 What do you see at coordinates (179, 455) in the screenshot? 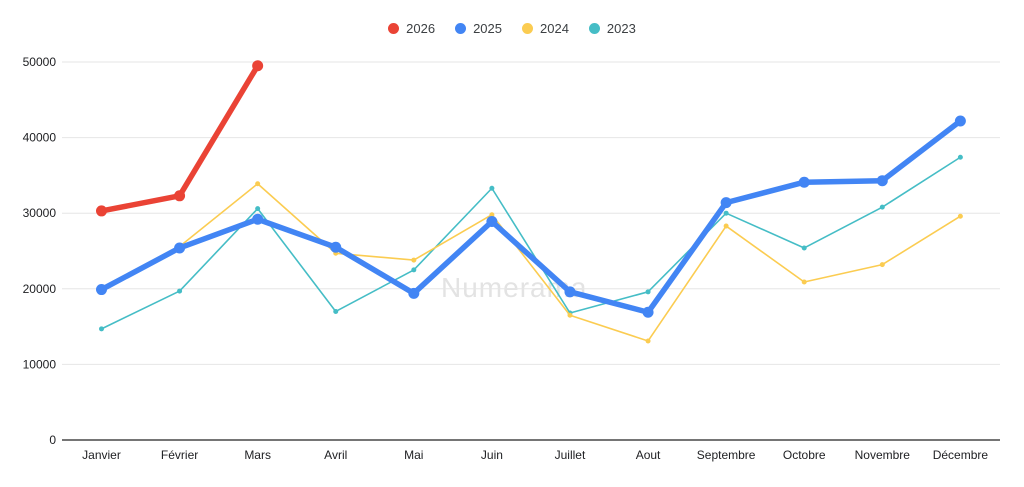
I see `x-axis-month-label: Février` at bounding box center [179, 455].